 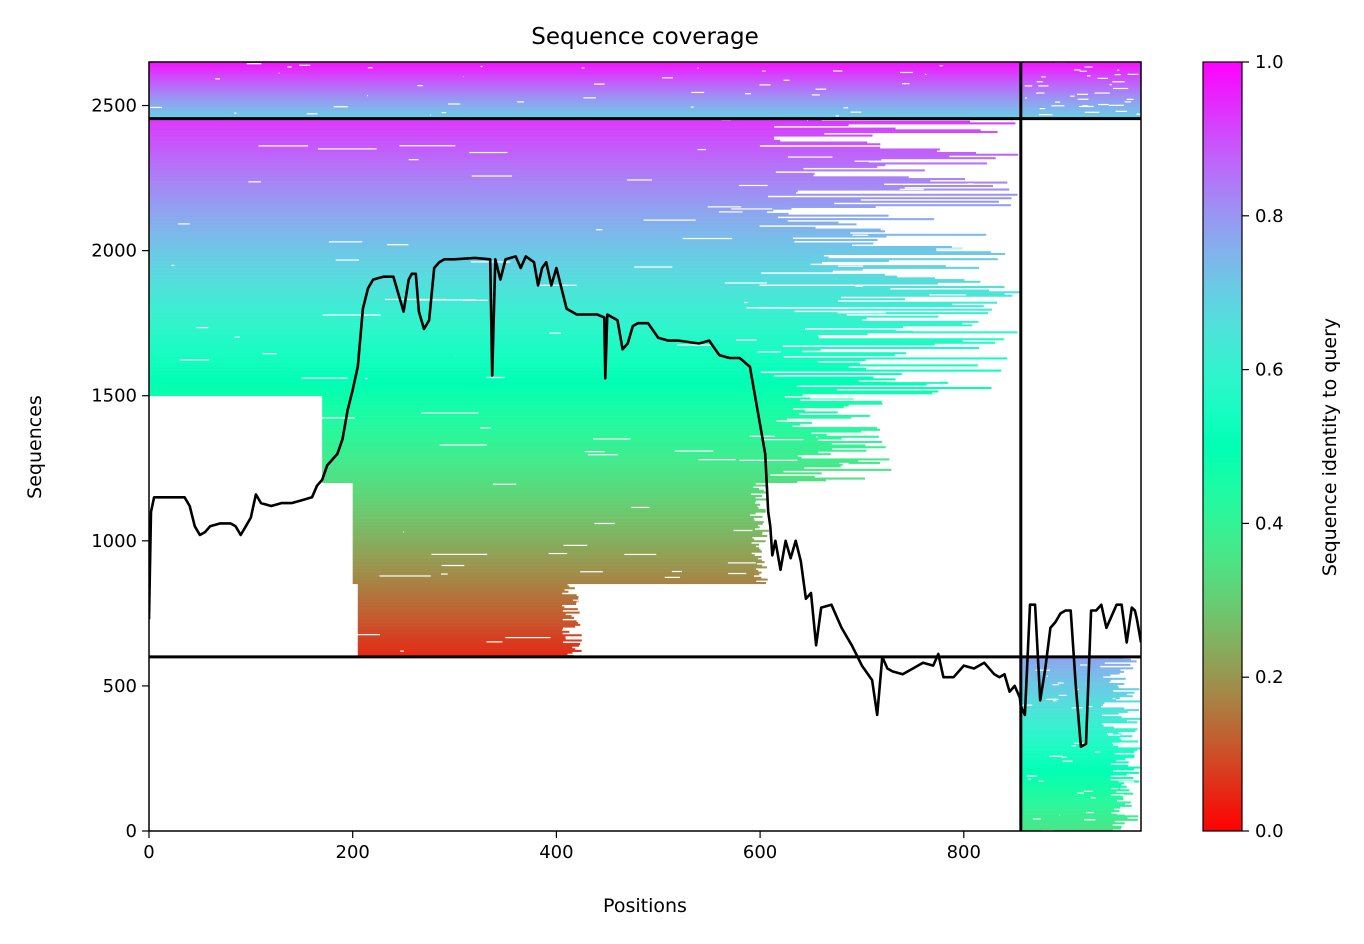 What do you see at coordinates (1269, 62) in the screenshot?
I see `colorbar-tick-label: 1.0` at bounding box center [1269, 62].